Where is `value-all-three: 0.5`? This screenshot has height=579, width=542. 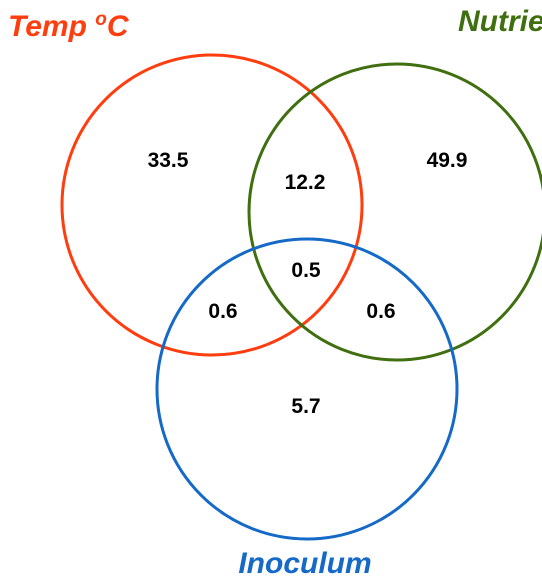
value-all-three: 0.5 is located at coordinates (306, 270).